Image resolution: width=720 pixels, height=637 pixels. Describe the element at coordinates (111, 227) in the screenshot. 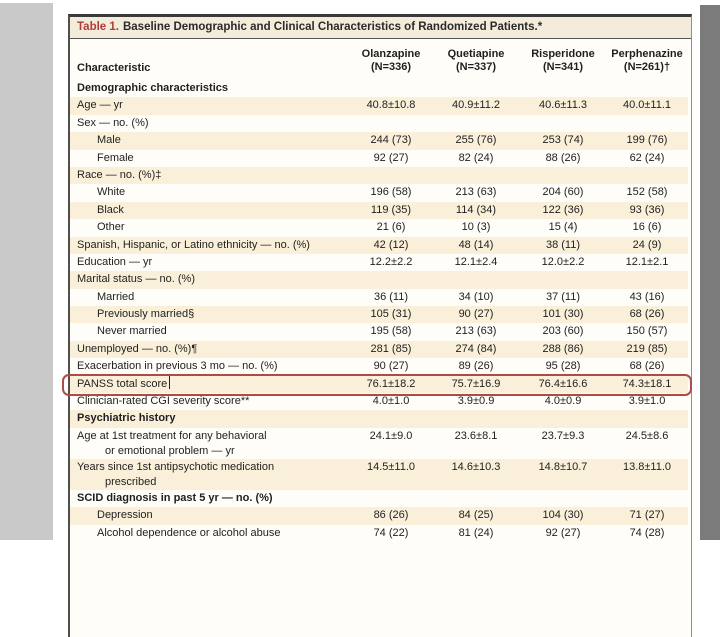

I see `row-label: Other` at that location.